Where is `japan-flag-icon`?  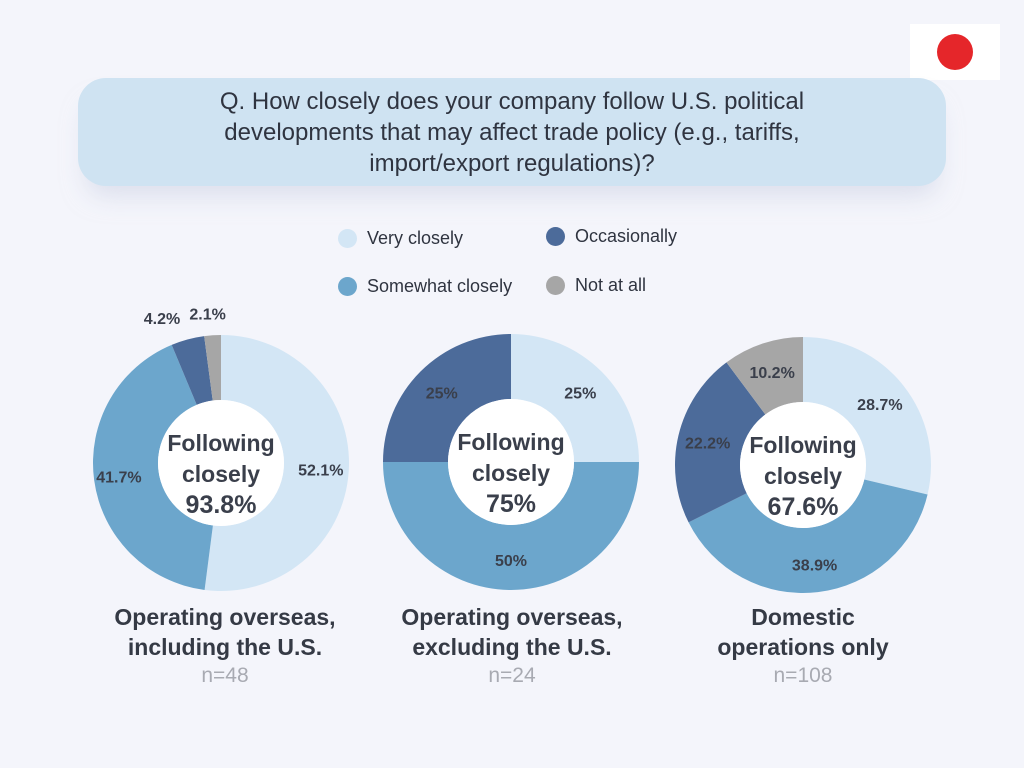
japan-flag-icon is located at coordinates (955, 52).